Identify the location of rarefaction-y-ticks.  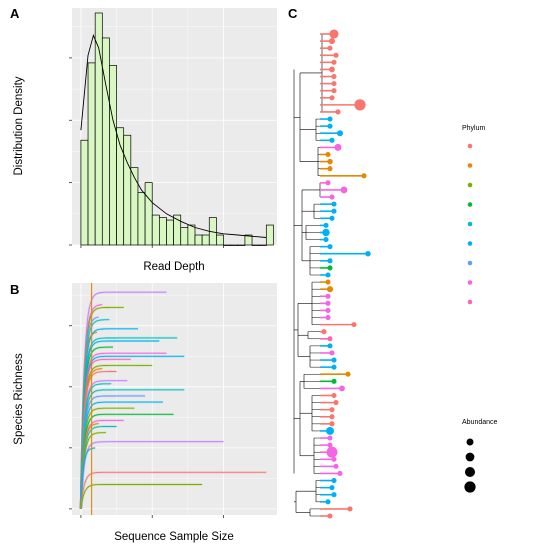
(70, 417).